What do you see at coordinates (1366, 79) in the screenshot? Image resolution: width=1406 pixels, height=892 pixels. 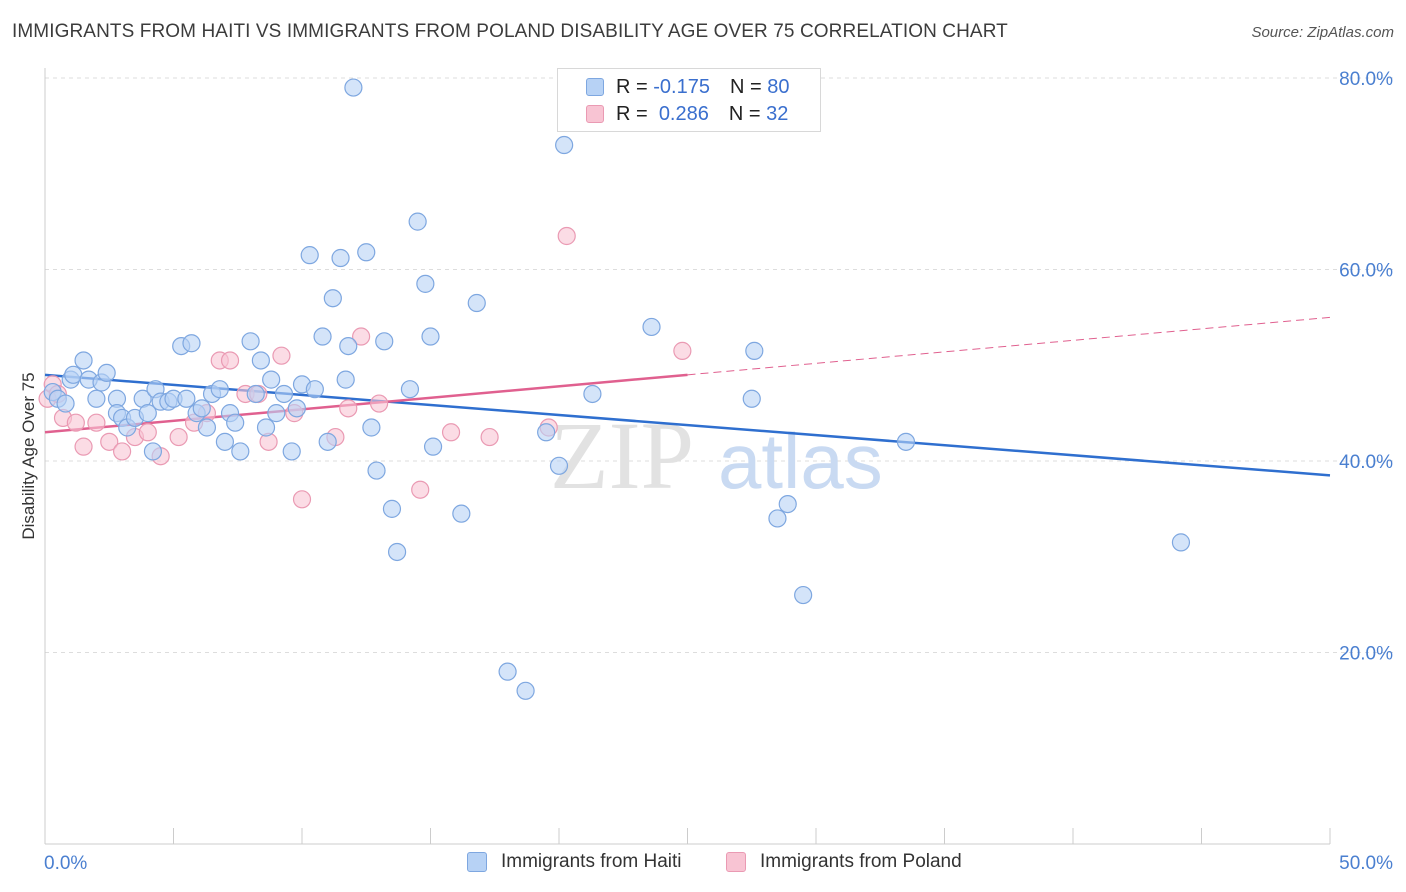 I see `y-tick-label: 80.0%` at bounding box center [1366, 79].